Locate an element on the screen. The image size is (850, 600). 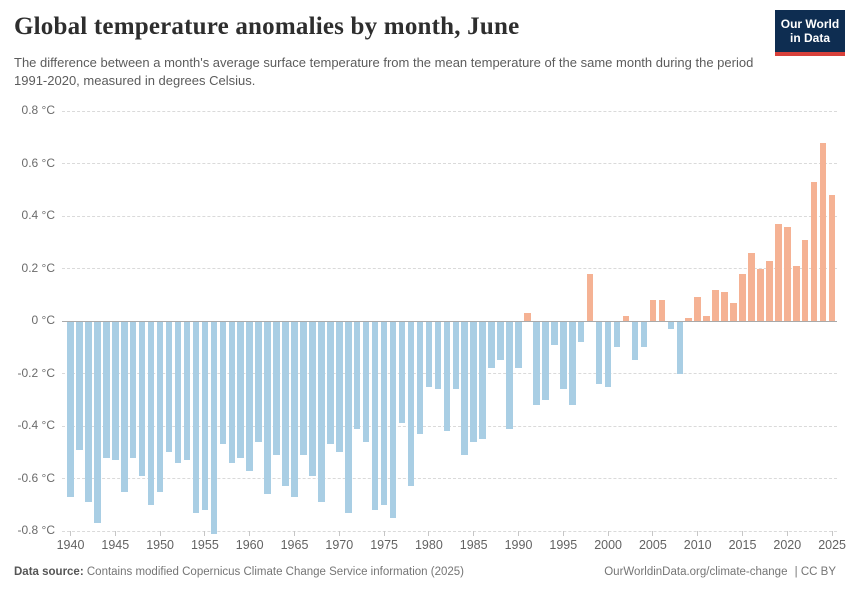
bar-1978 is located at coordinates (411, 404).